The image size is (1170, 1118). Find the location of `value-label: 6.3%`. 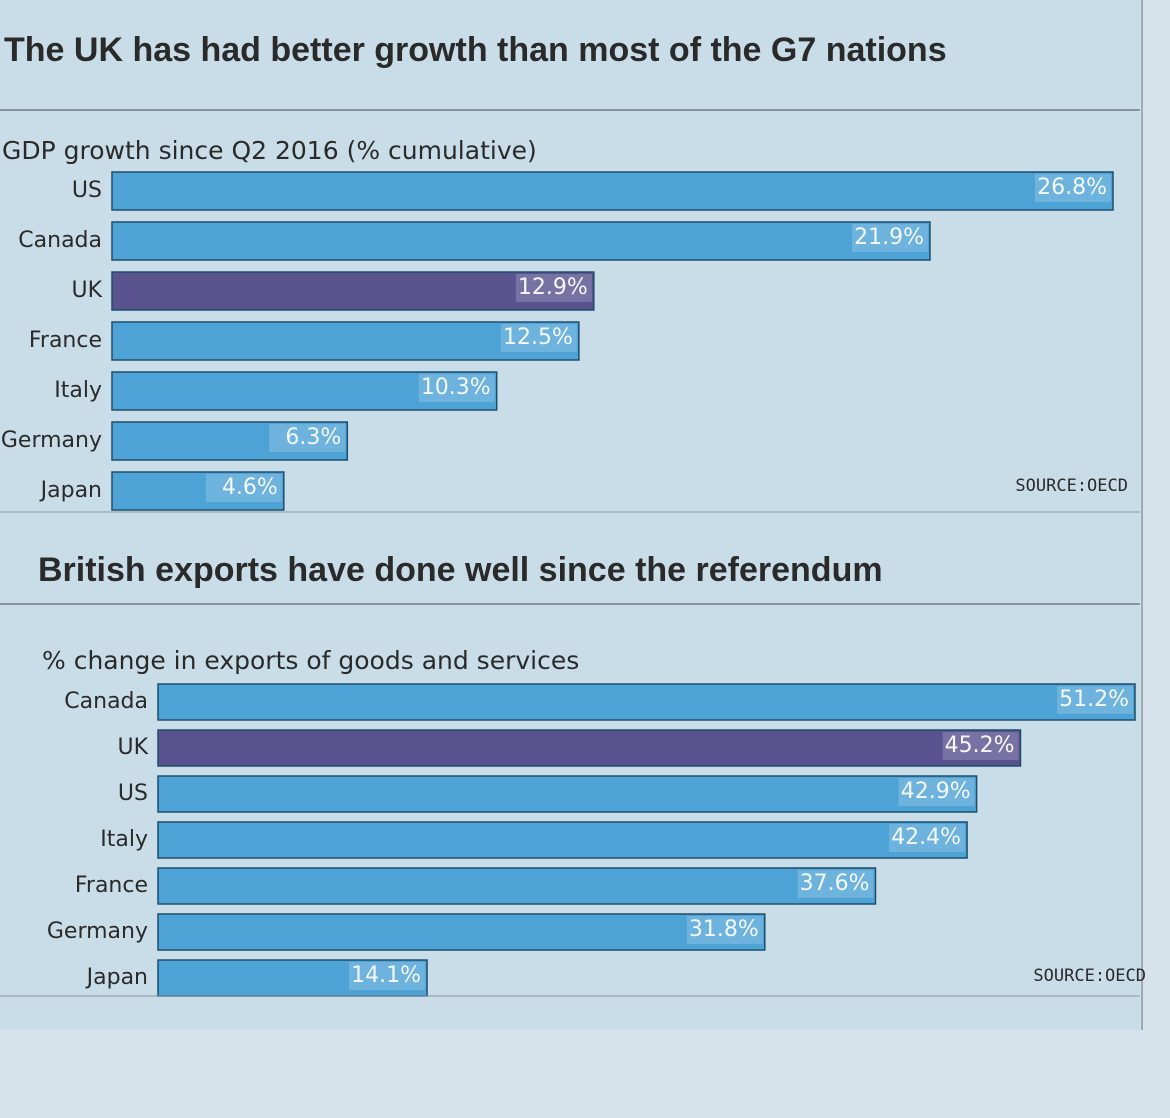

value-label: 6.3% is located at coordinates (313, 437).